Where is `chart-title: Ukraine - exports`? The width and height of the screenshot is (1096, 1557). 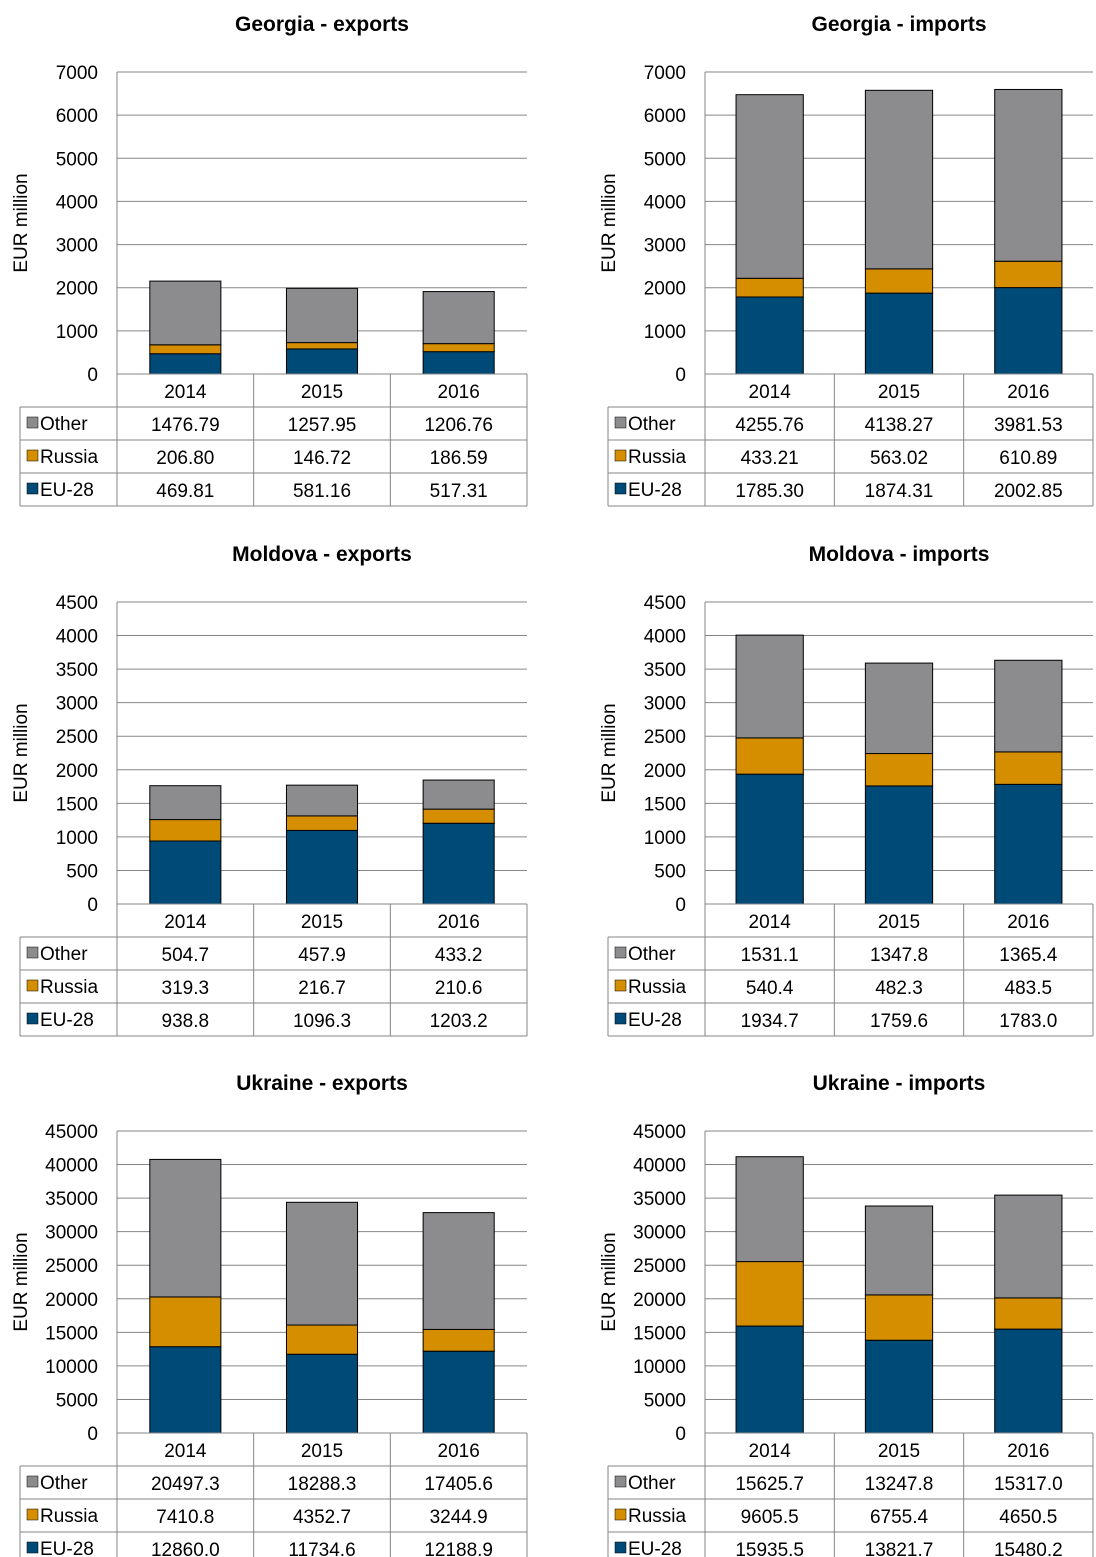
chart-title: Ukraine - exports is located at coordinates (322, 1083).